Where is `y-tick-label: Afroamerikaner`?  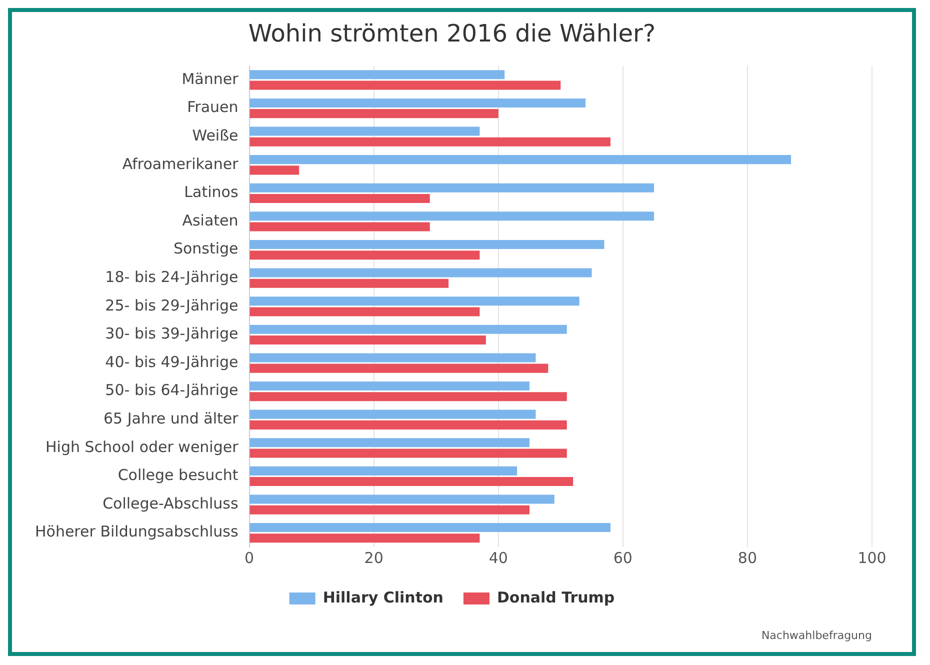
y-tick-label: Afroamerikaner is located at coordinates (181, 163).